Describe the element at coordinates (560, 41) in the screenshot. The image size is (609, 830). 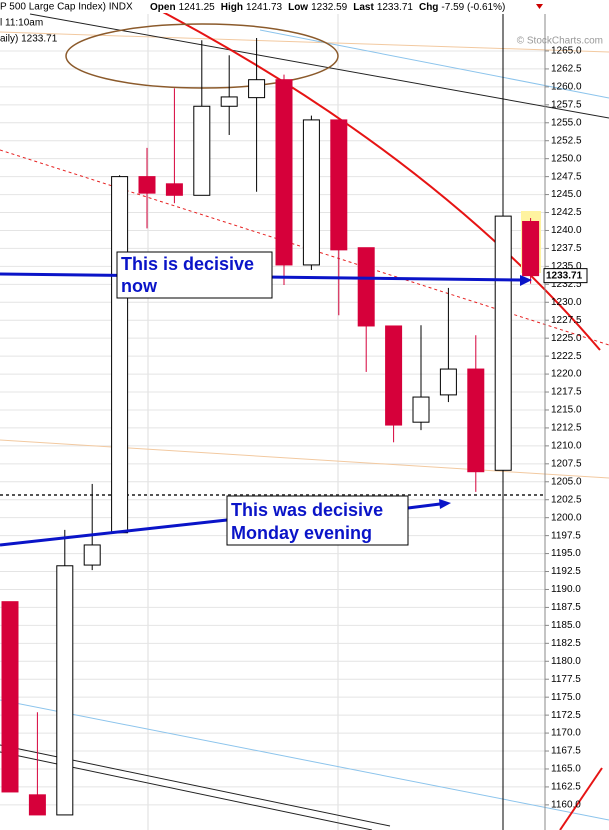
I see `credit: © StockCharts.com` at that location.